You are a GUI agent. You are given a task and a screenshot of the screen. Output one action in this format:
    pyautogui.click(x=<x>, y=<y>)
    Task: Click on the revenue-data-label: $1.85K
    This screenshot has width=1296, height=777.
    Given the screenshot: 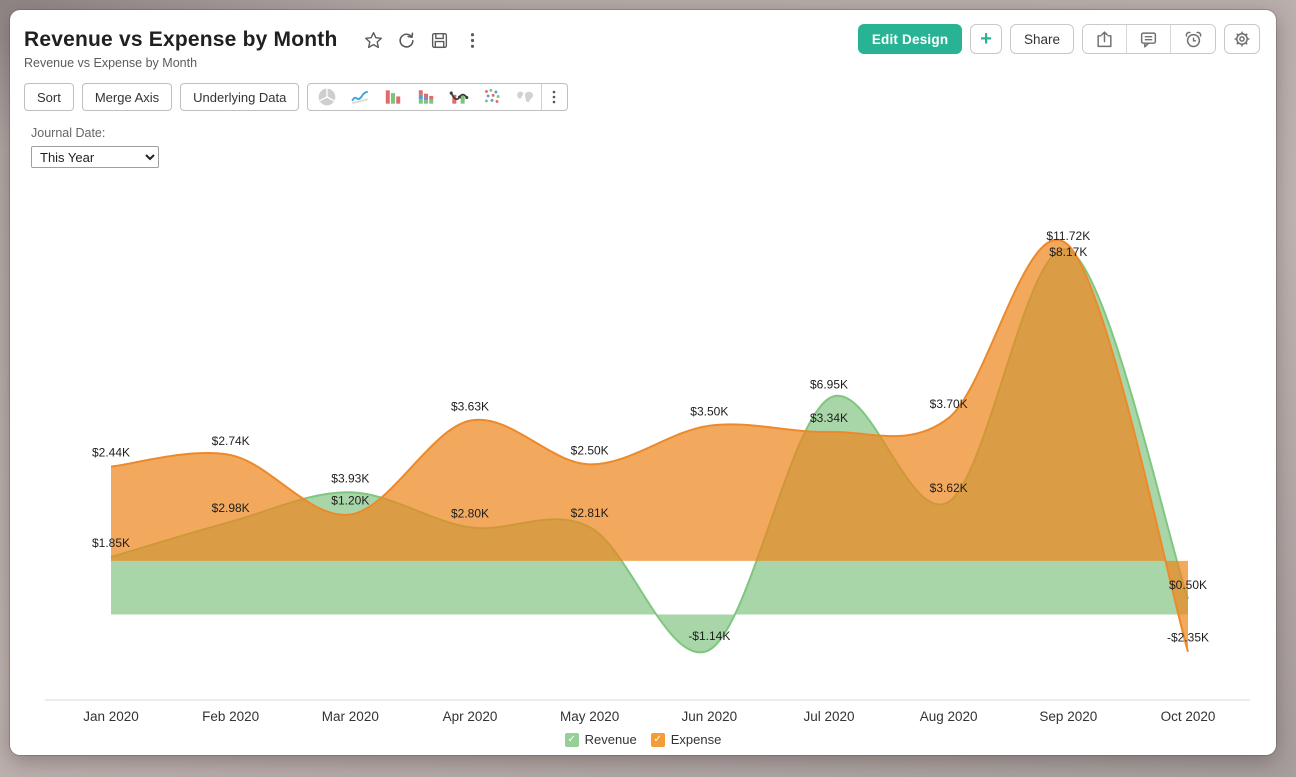 What is the action you would take?
    pyautogui.click(x=111, y=543)
    